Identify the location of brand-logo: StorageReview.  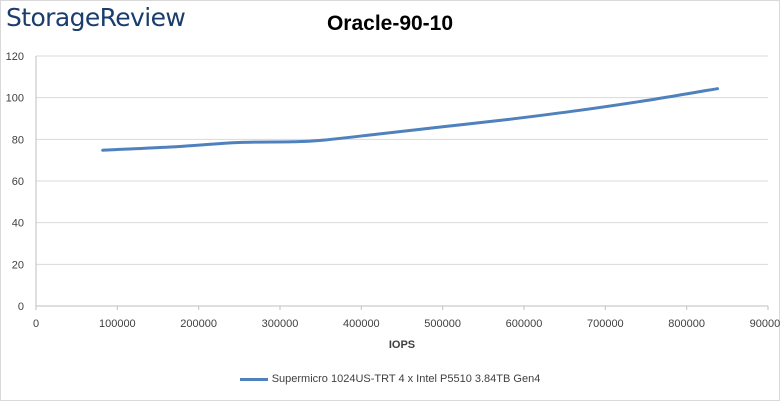
(96, 17).